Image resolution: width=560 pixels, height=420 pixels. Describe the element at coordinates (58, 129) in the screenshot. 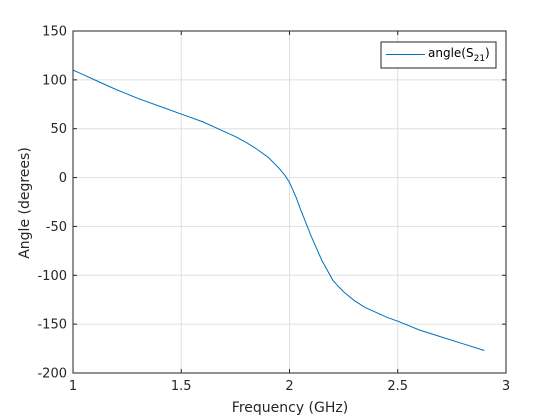

I see `y-tick-label: 50` at that location.